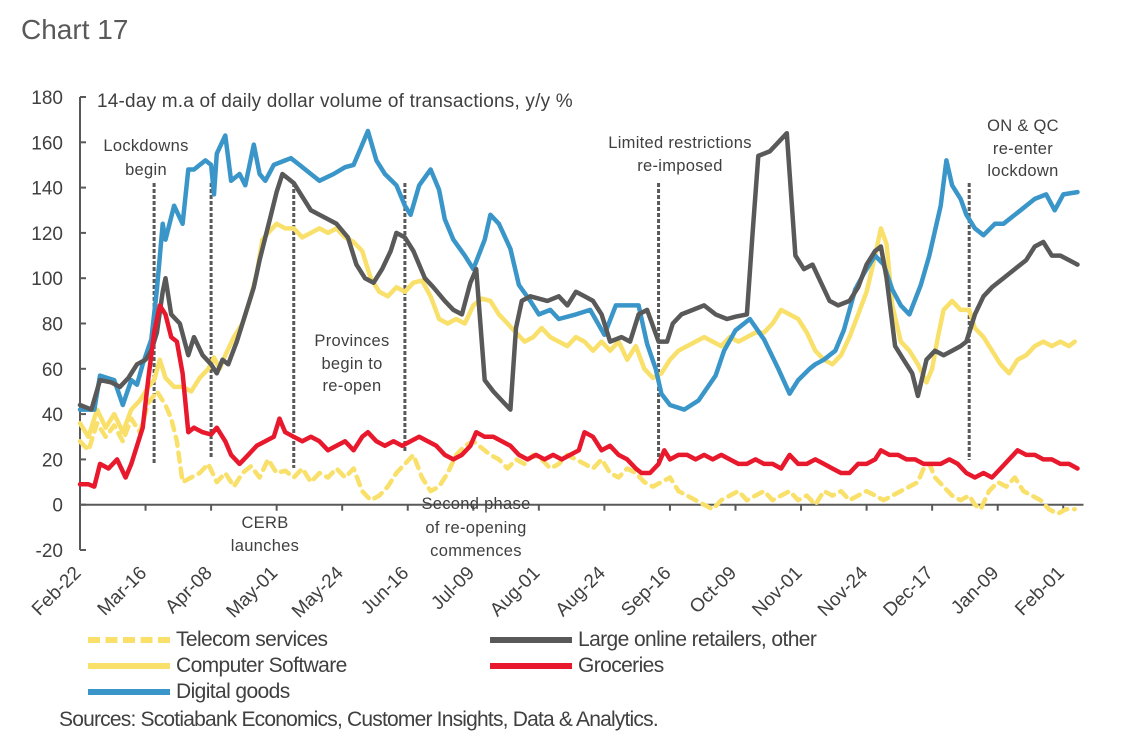 This screenshot has width=1132, height=750. What do you see at coordinates (351, 364) in the screenshot?
I see `event-annotation: begin to` at bounding box center [351, 364].